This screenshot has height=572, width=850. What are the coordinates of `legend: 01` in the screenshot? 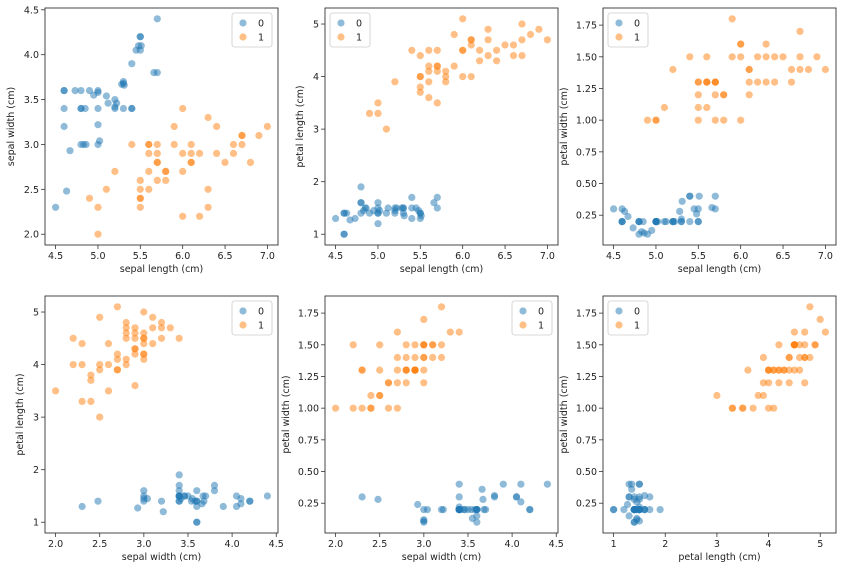 It's located at (628, 30).